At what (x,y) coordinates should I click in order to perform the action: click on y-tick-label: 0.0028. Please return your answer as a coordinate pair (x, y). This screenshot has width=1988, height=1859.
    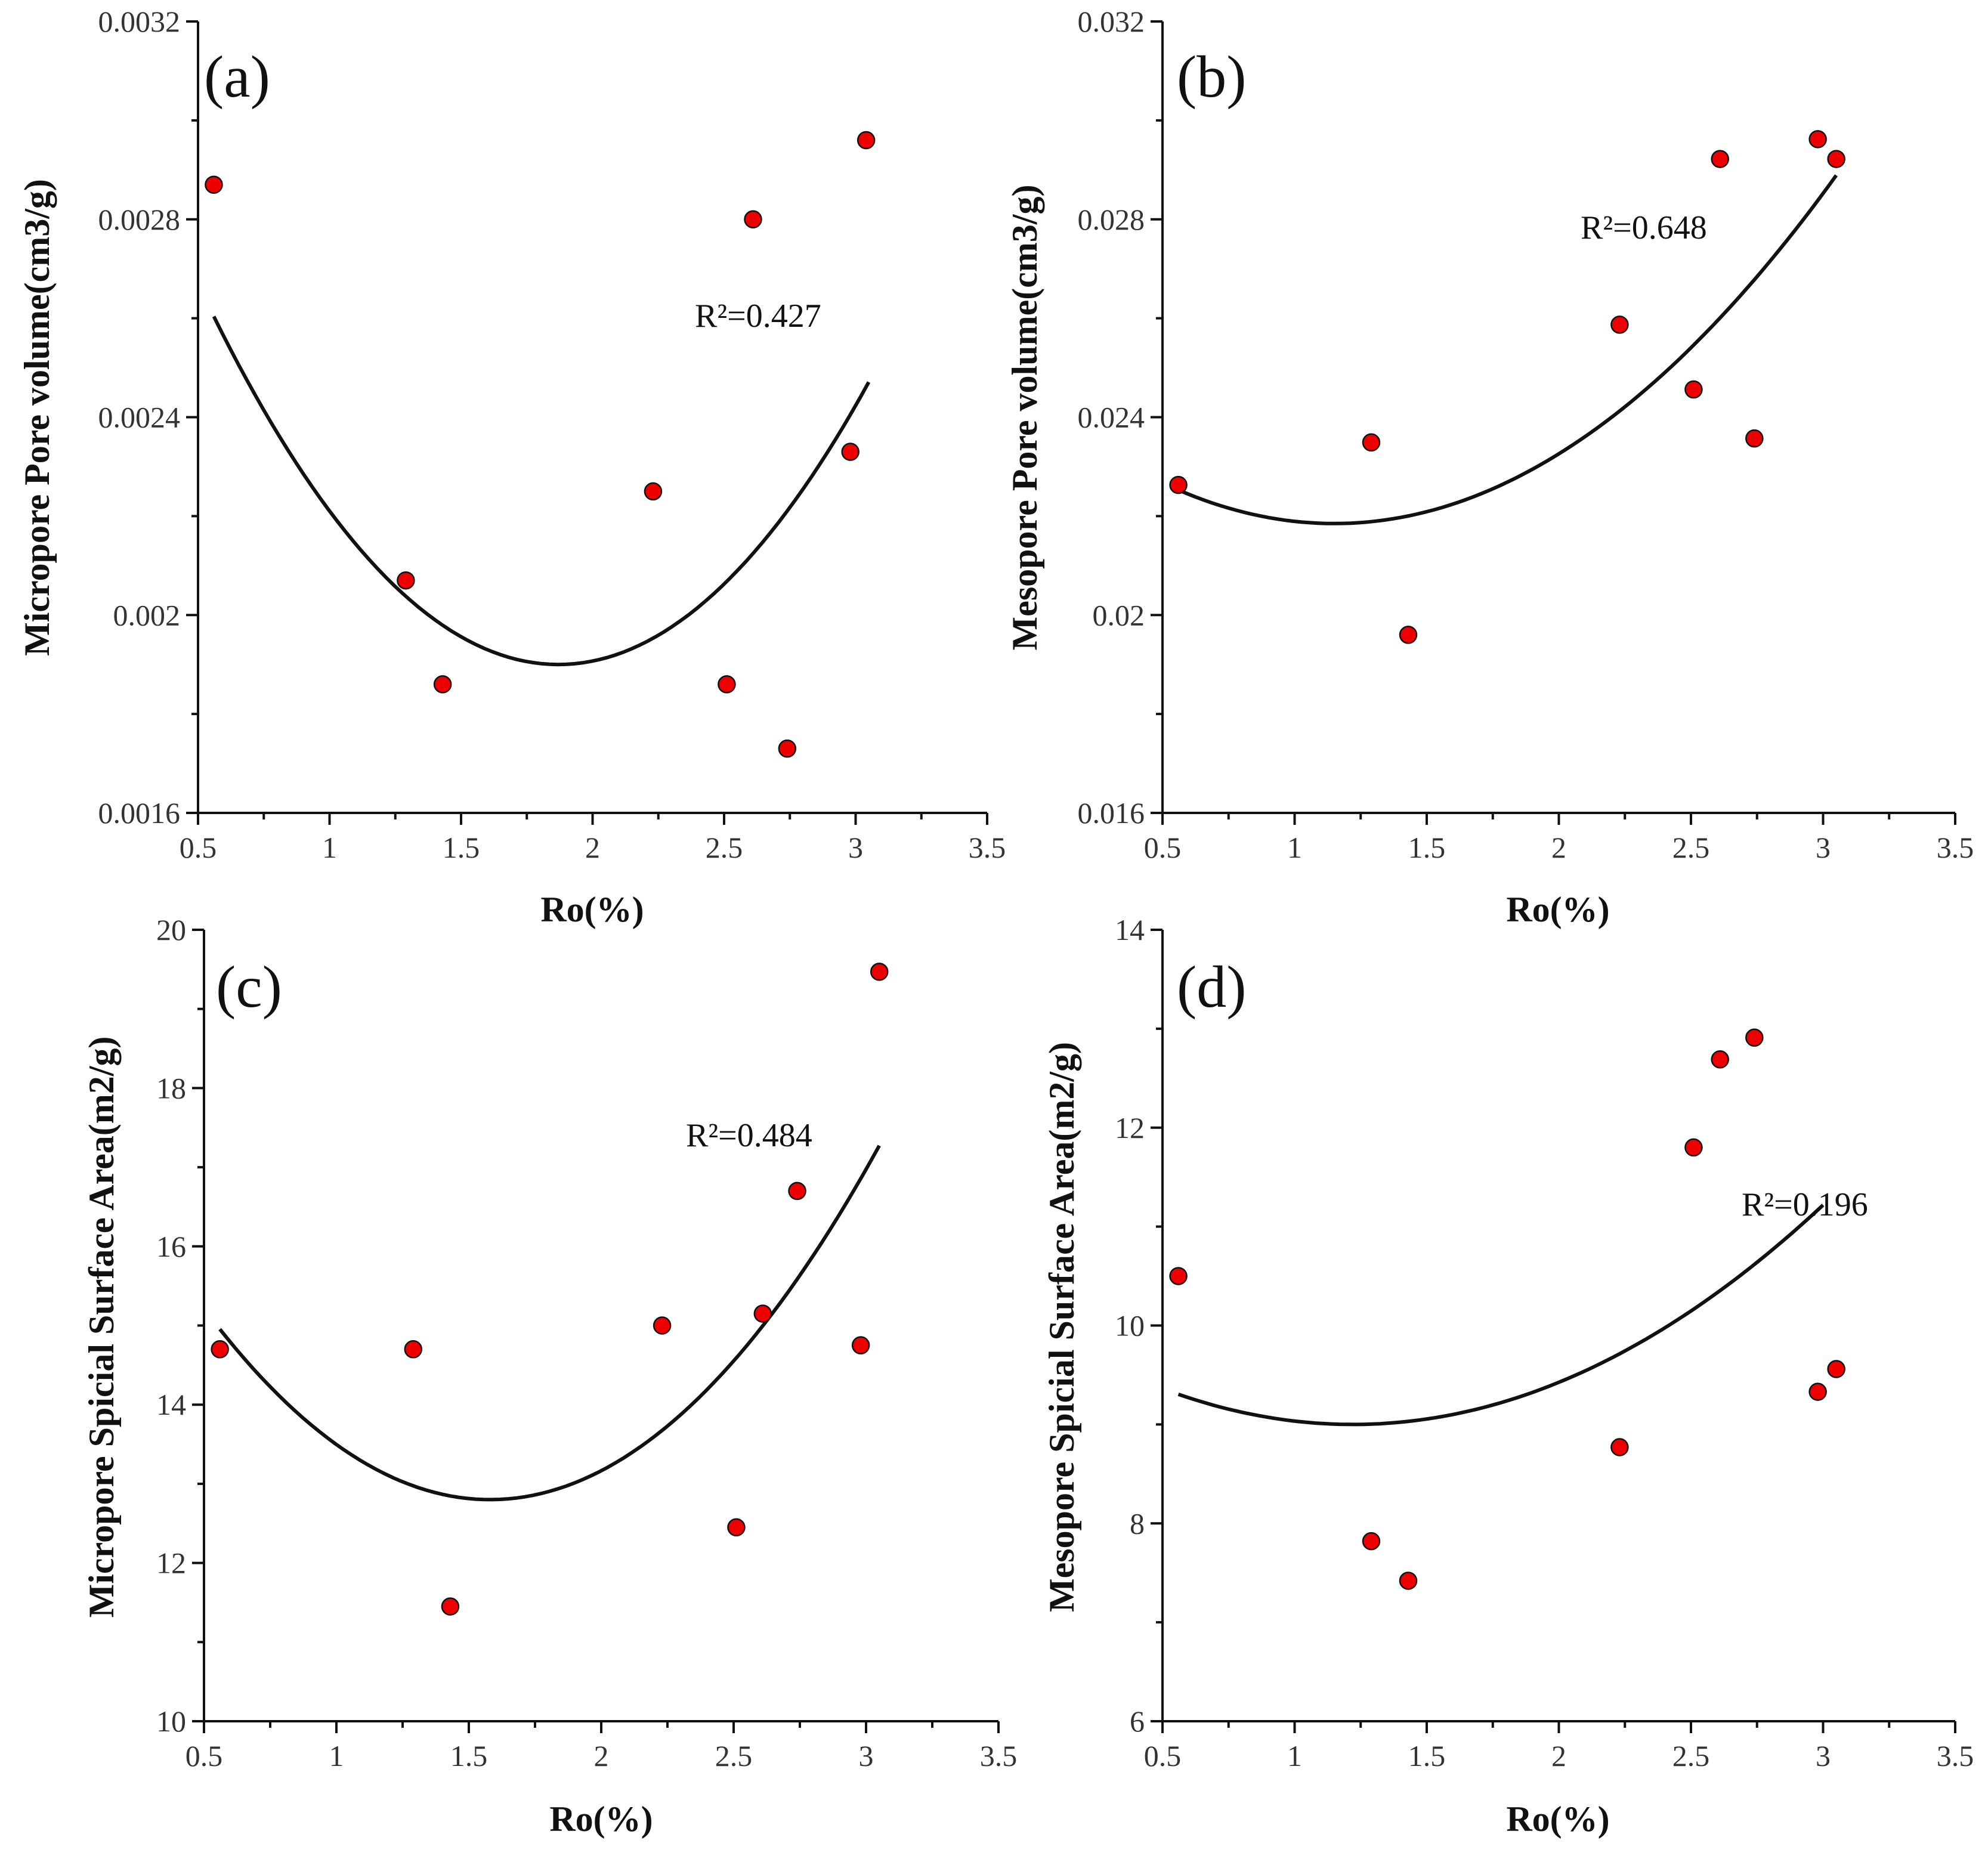
    Looking at the image, I should click on (139, 219).